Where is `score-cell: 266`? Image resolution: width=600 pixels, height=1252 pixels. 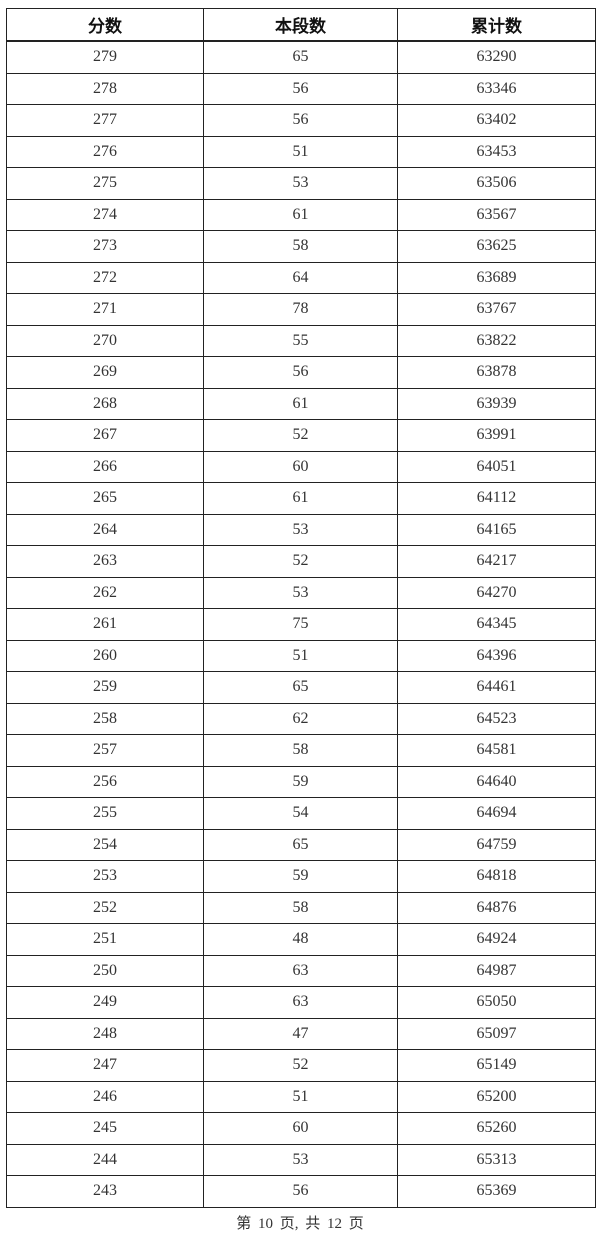 score-cell: 266 is located at coordinates (105, 466).